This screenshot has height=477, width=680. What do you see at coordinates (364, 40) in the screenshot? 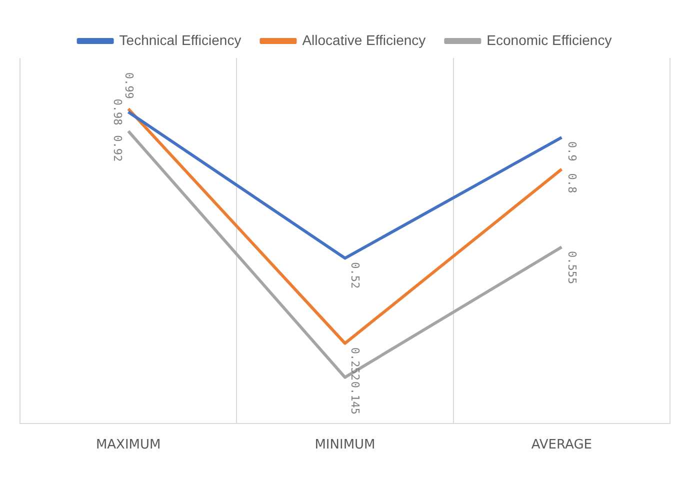
I see `legend-label: Allocative Efficiency` at bounding box center [364, 40].